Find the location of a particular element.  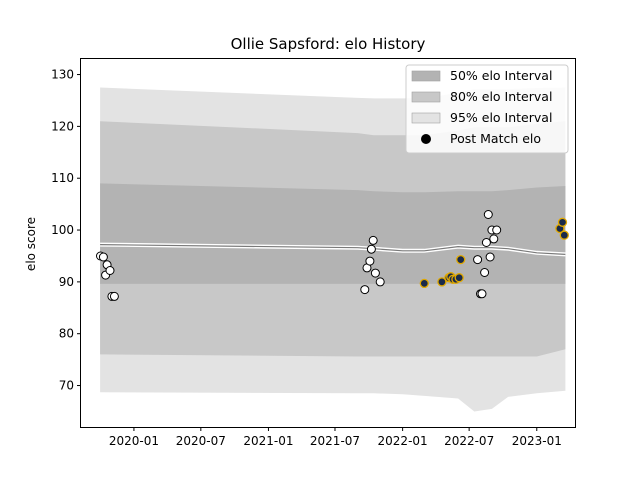

y-tick-label: 120 is located at coordinates (62, 126).